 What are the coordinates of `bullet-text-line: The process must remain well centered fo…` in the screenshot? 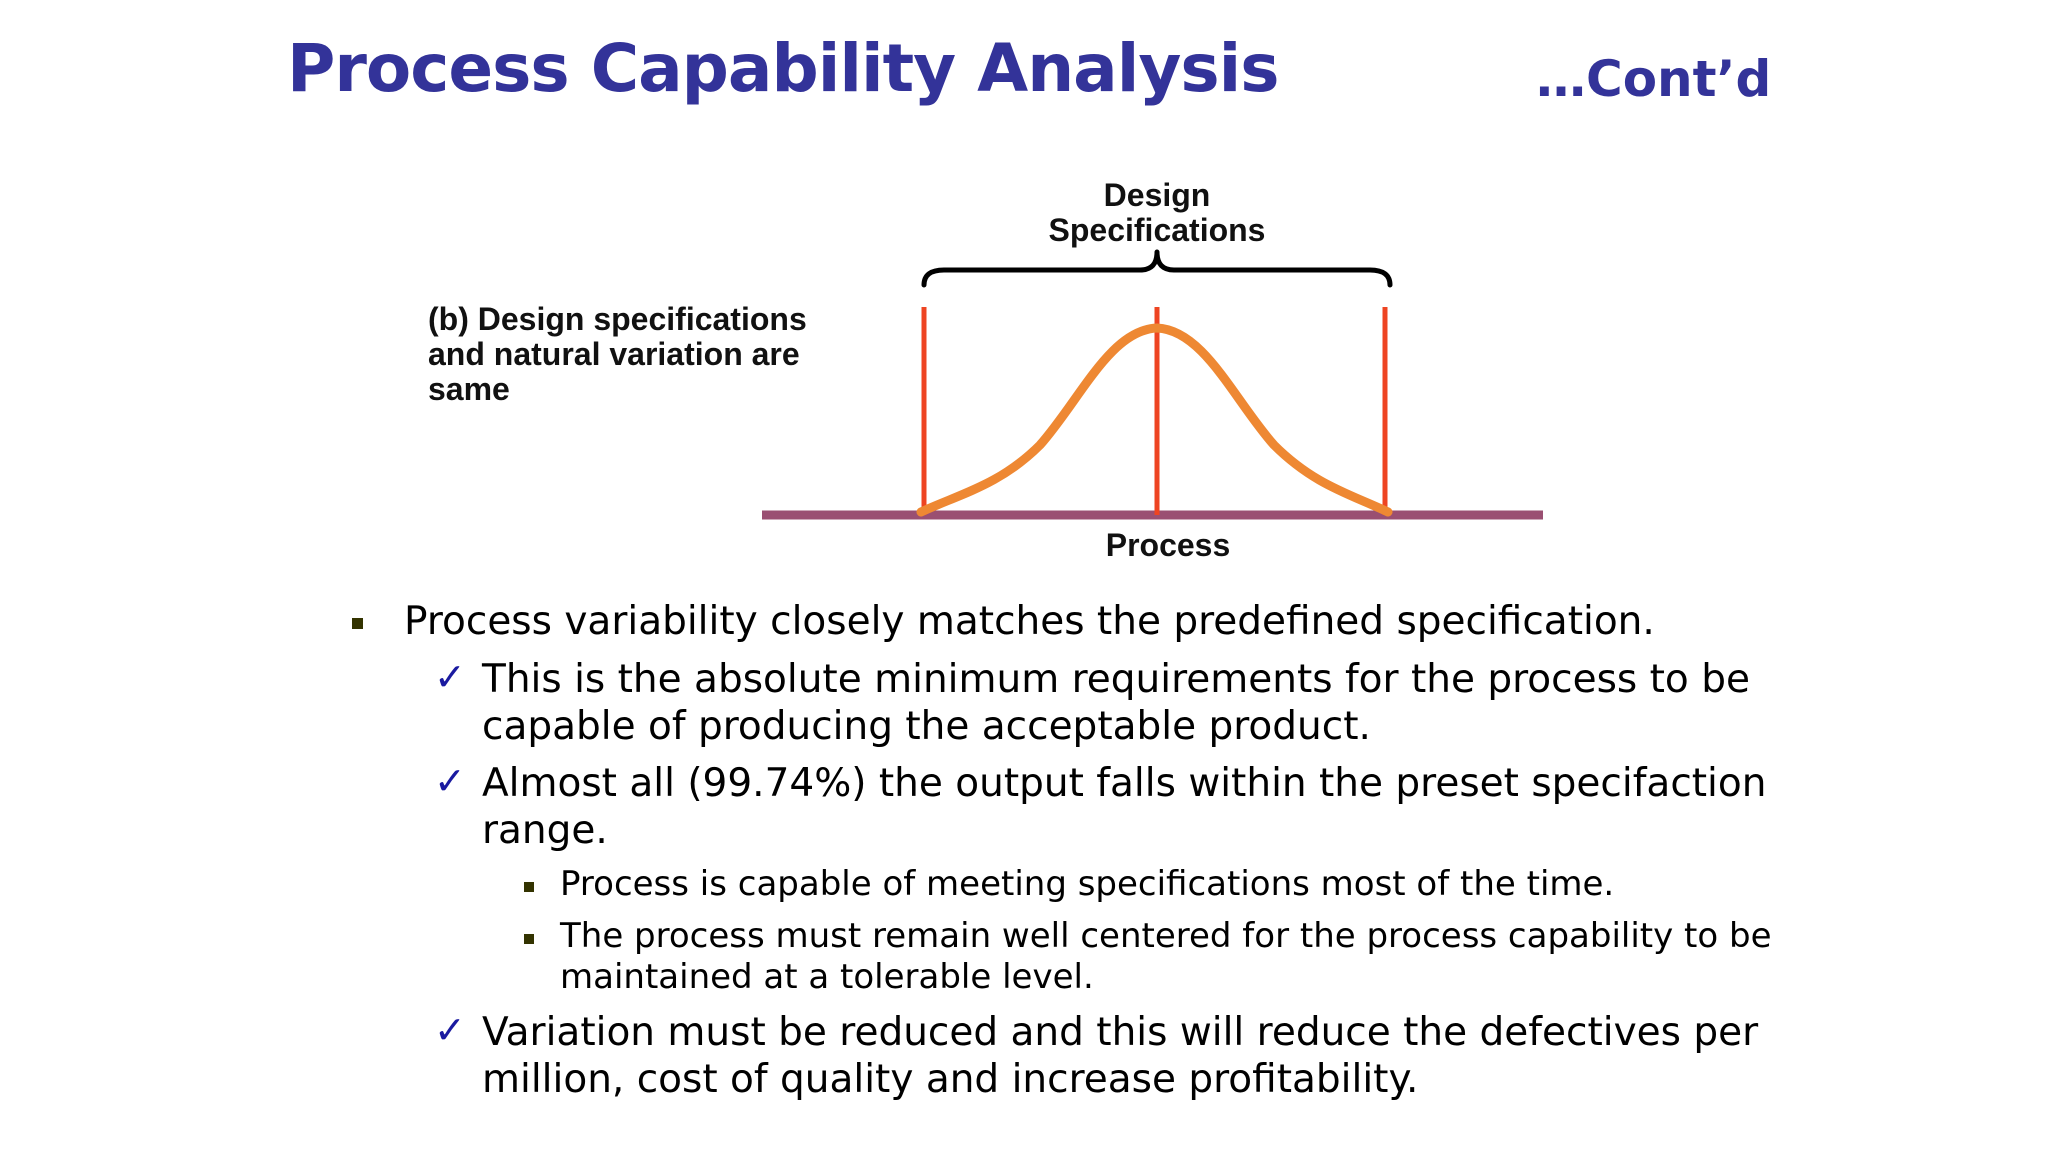 It's located at (1166, 936).